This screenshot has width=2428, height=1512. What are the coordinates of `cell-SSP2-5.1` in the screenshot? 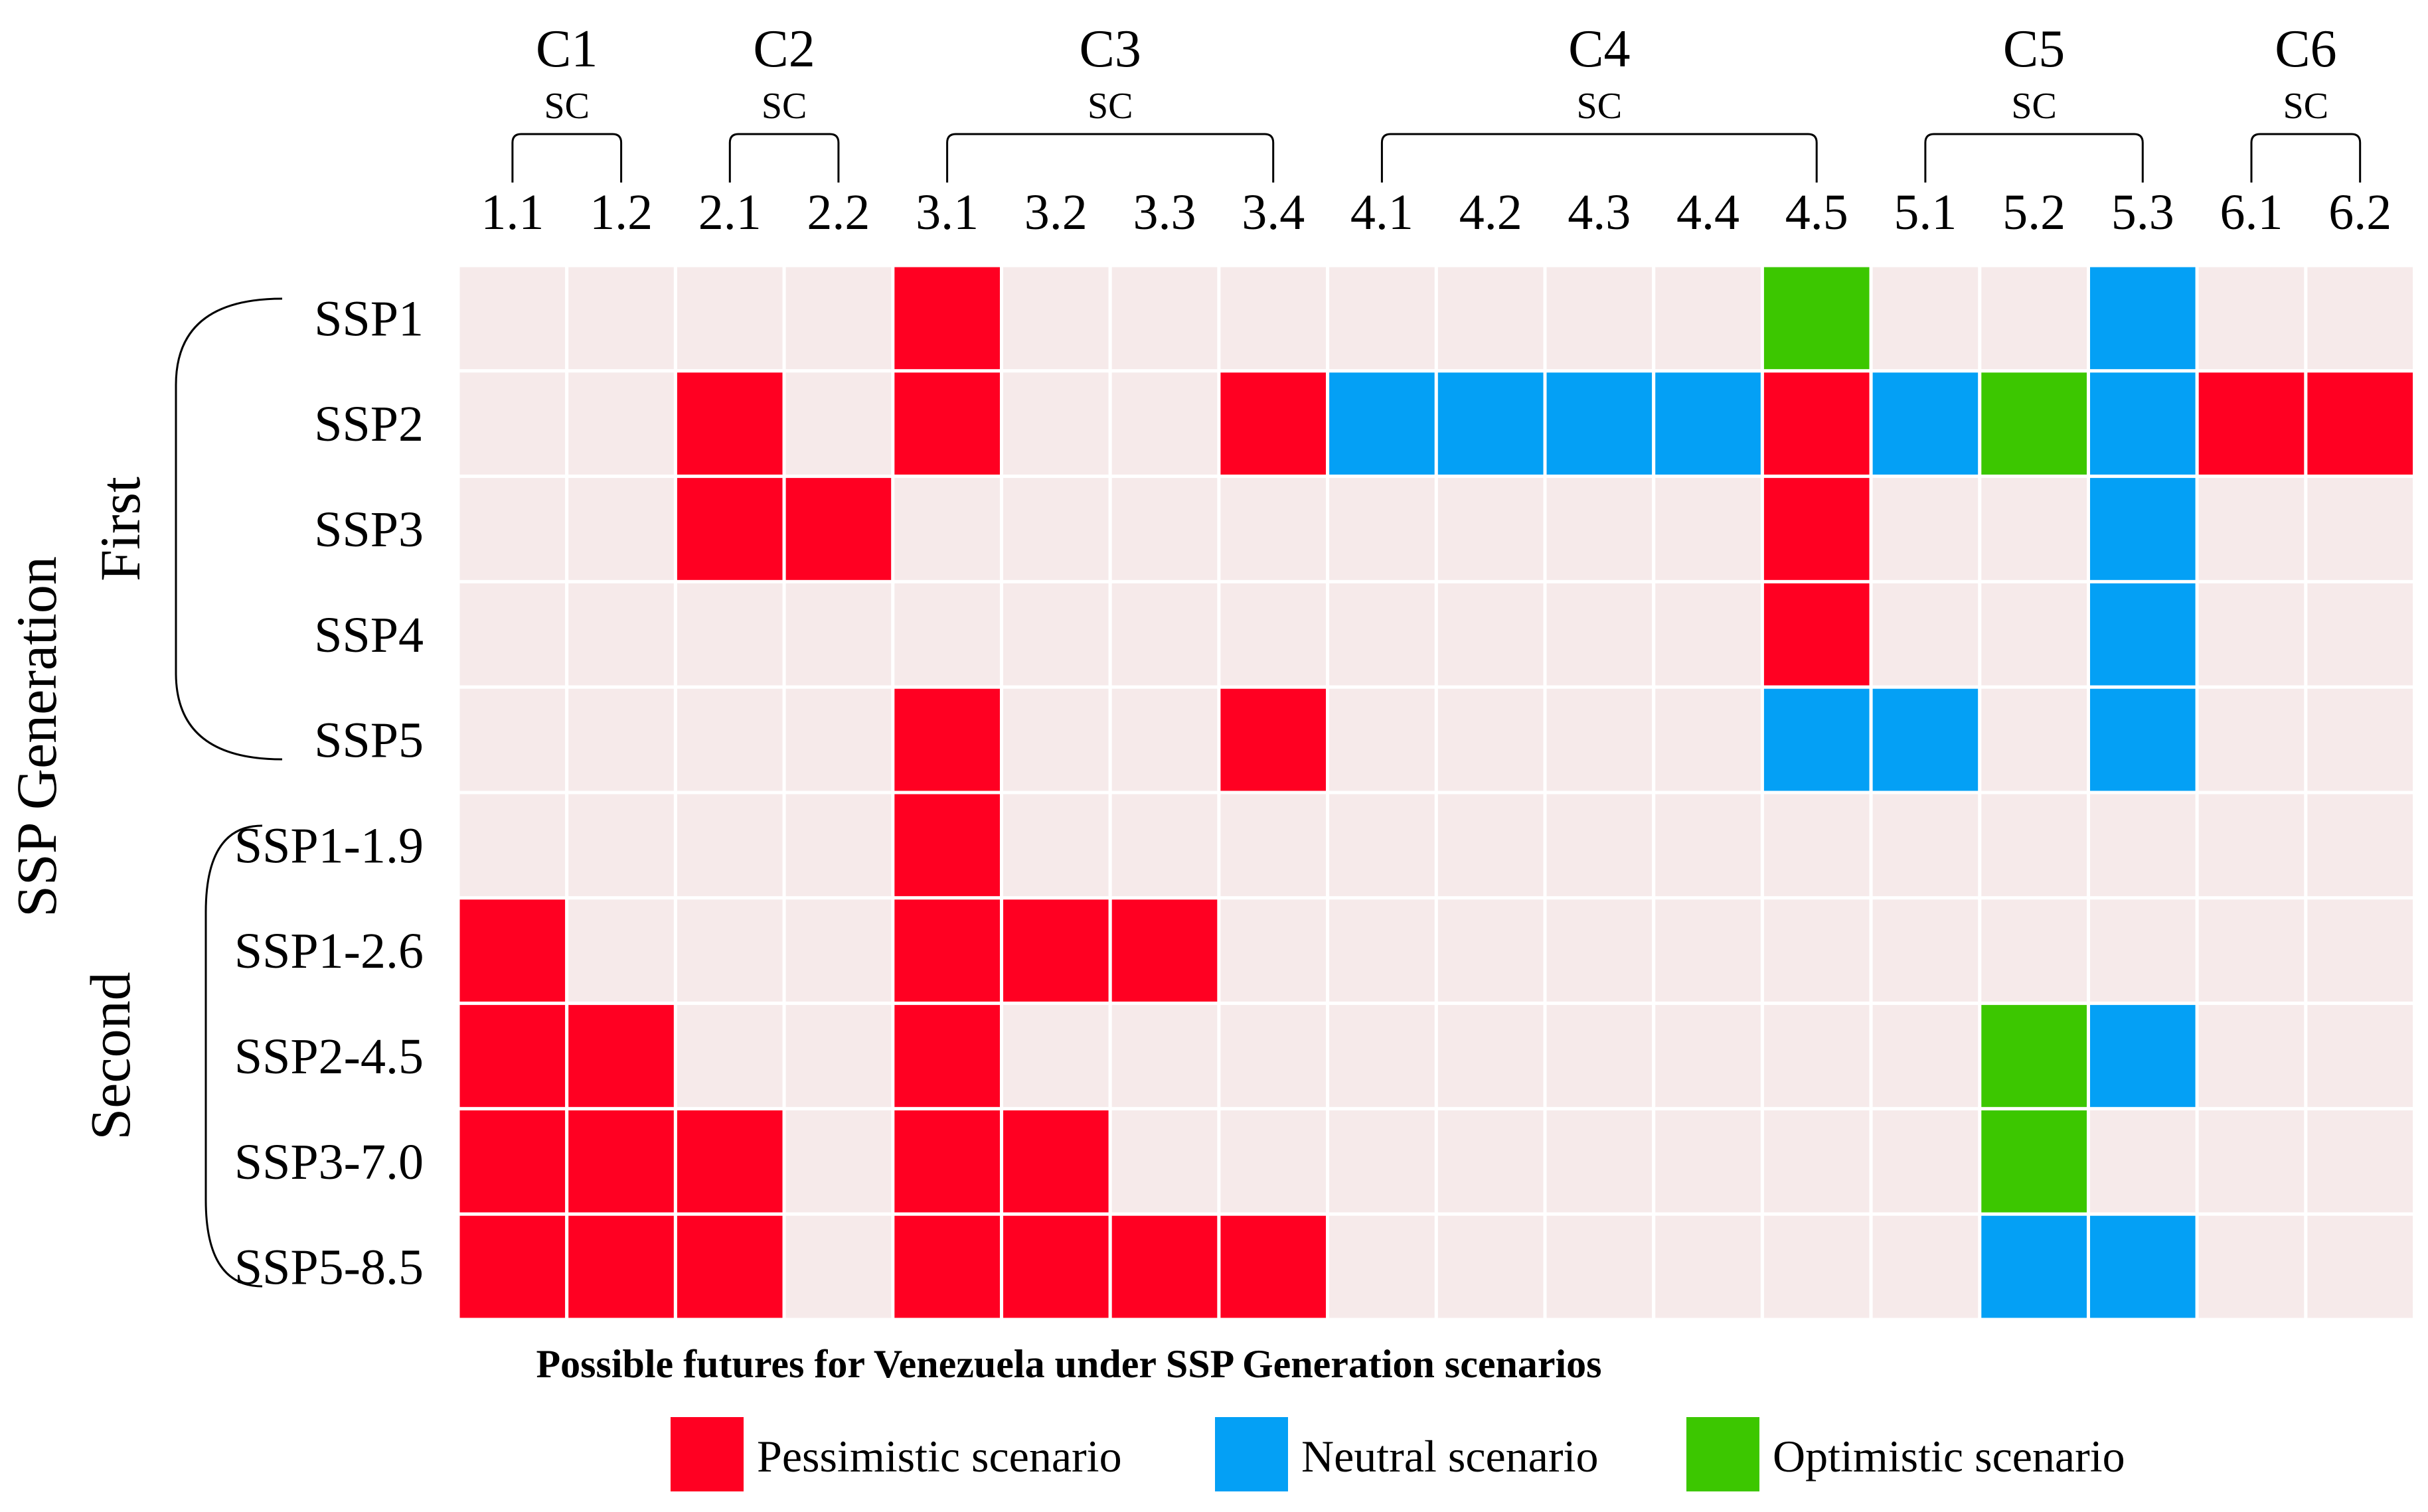 It's located at (1925, 424).